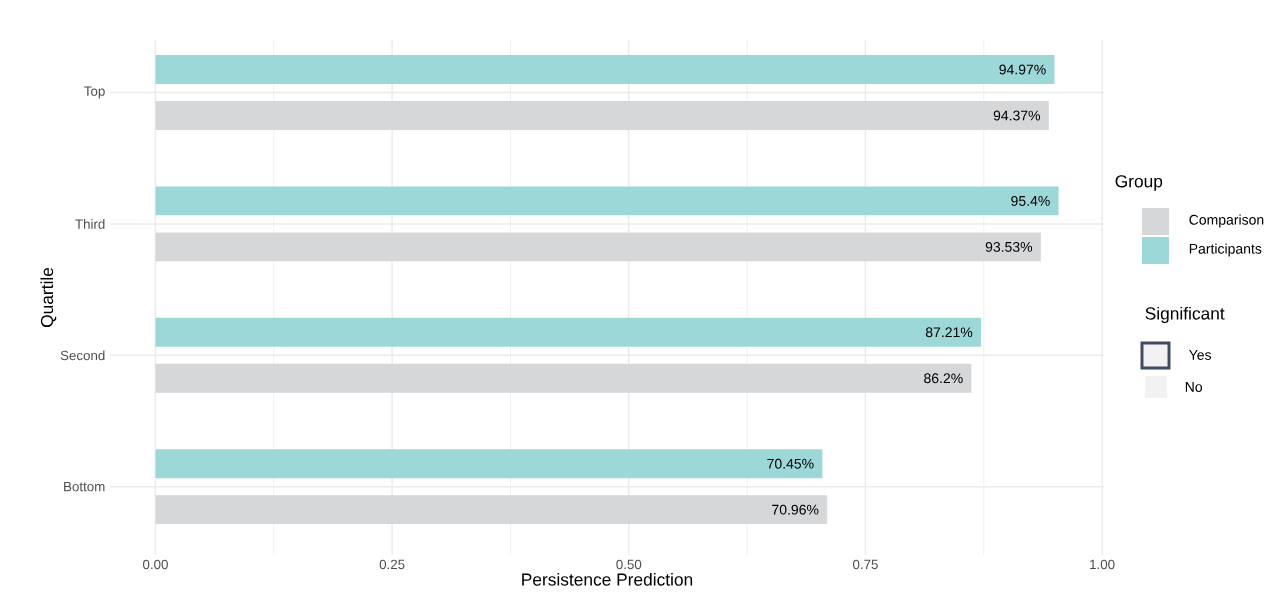 This screenshot has height=609, width=1276. I want to click on text: Yes, so click(1200, 355).